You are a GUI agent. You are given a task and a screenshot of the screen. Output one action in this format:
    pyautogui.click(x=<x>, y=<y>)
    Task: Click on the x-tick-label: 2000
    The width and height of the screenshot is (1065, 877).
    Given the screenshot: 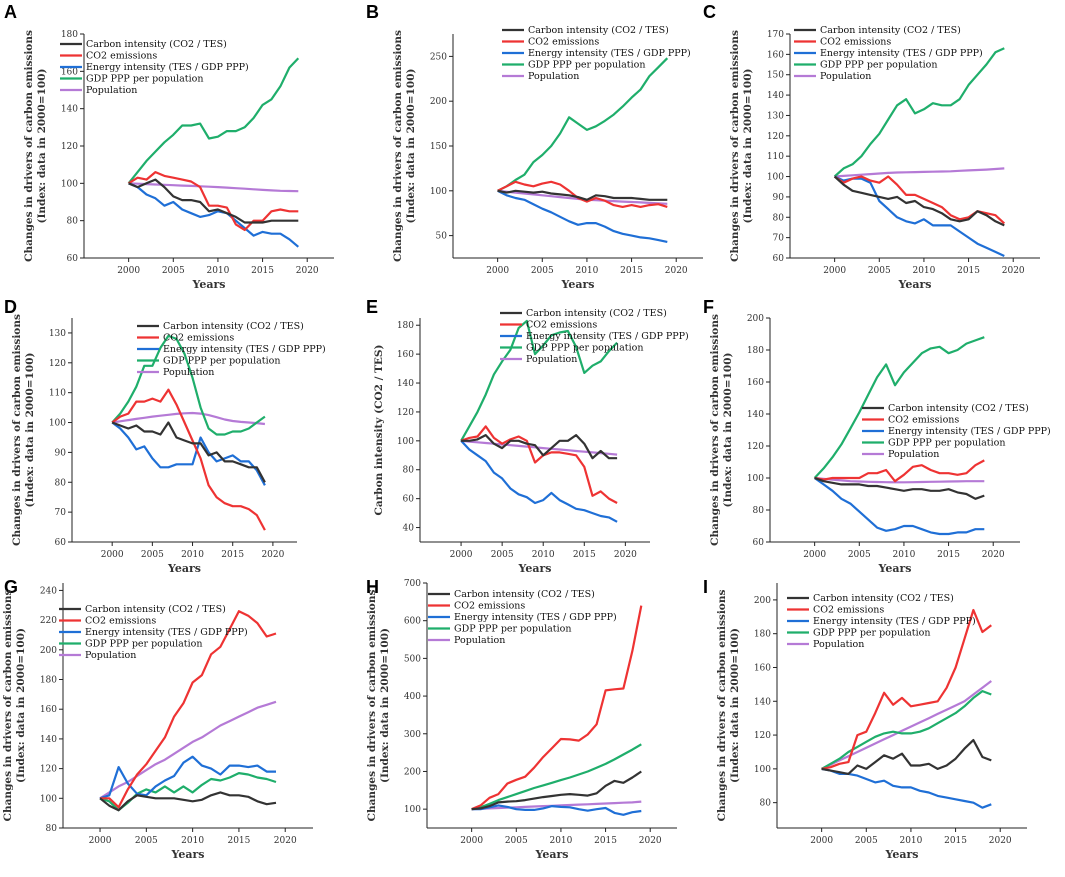 What is the action you would take?
    pyautogui.click(x=128, y=271)
    